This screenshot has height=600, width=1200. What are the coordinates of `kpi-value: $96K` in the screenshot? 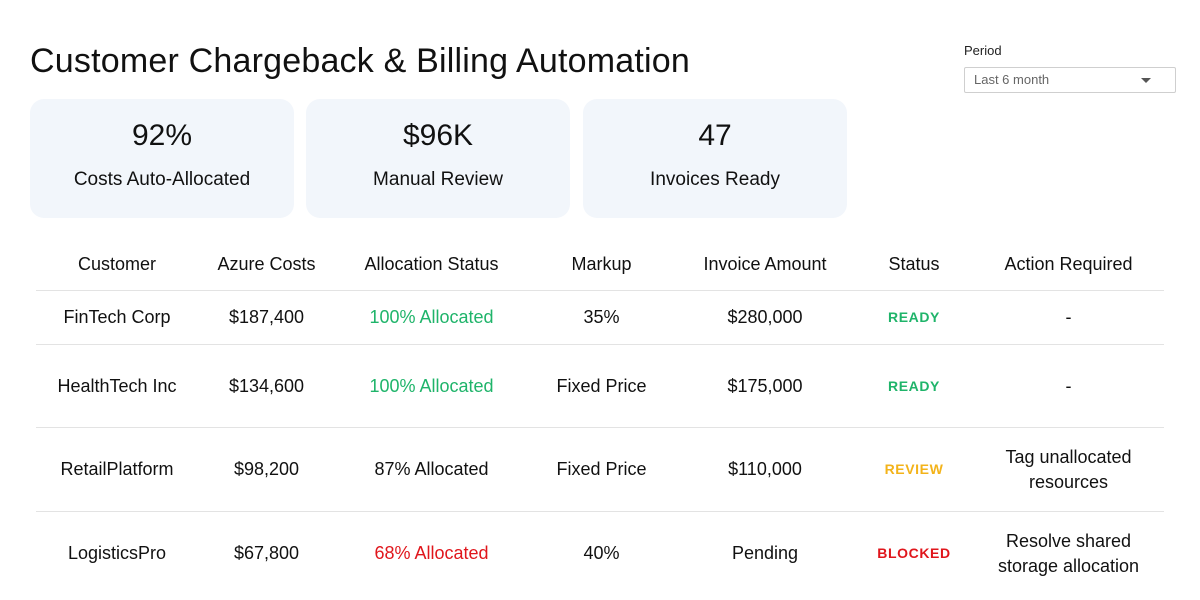 It's located at (438, 135).